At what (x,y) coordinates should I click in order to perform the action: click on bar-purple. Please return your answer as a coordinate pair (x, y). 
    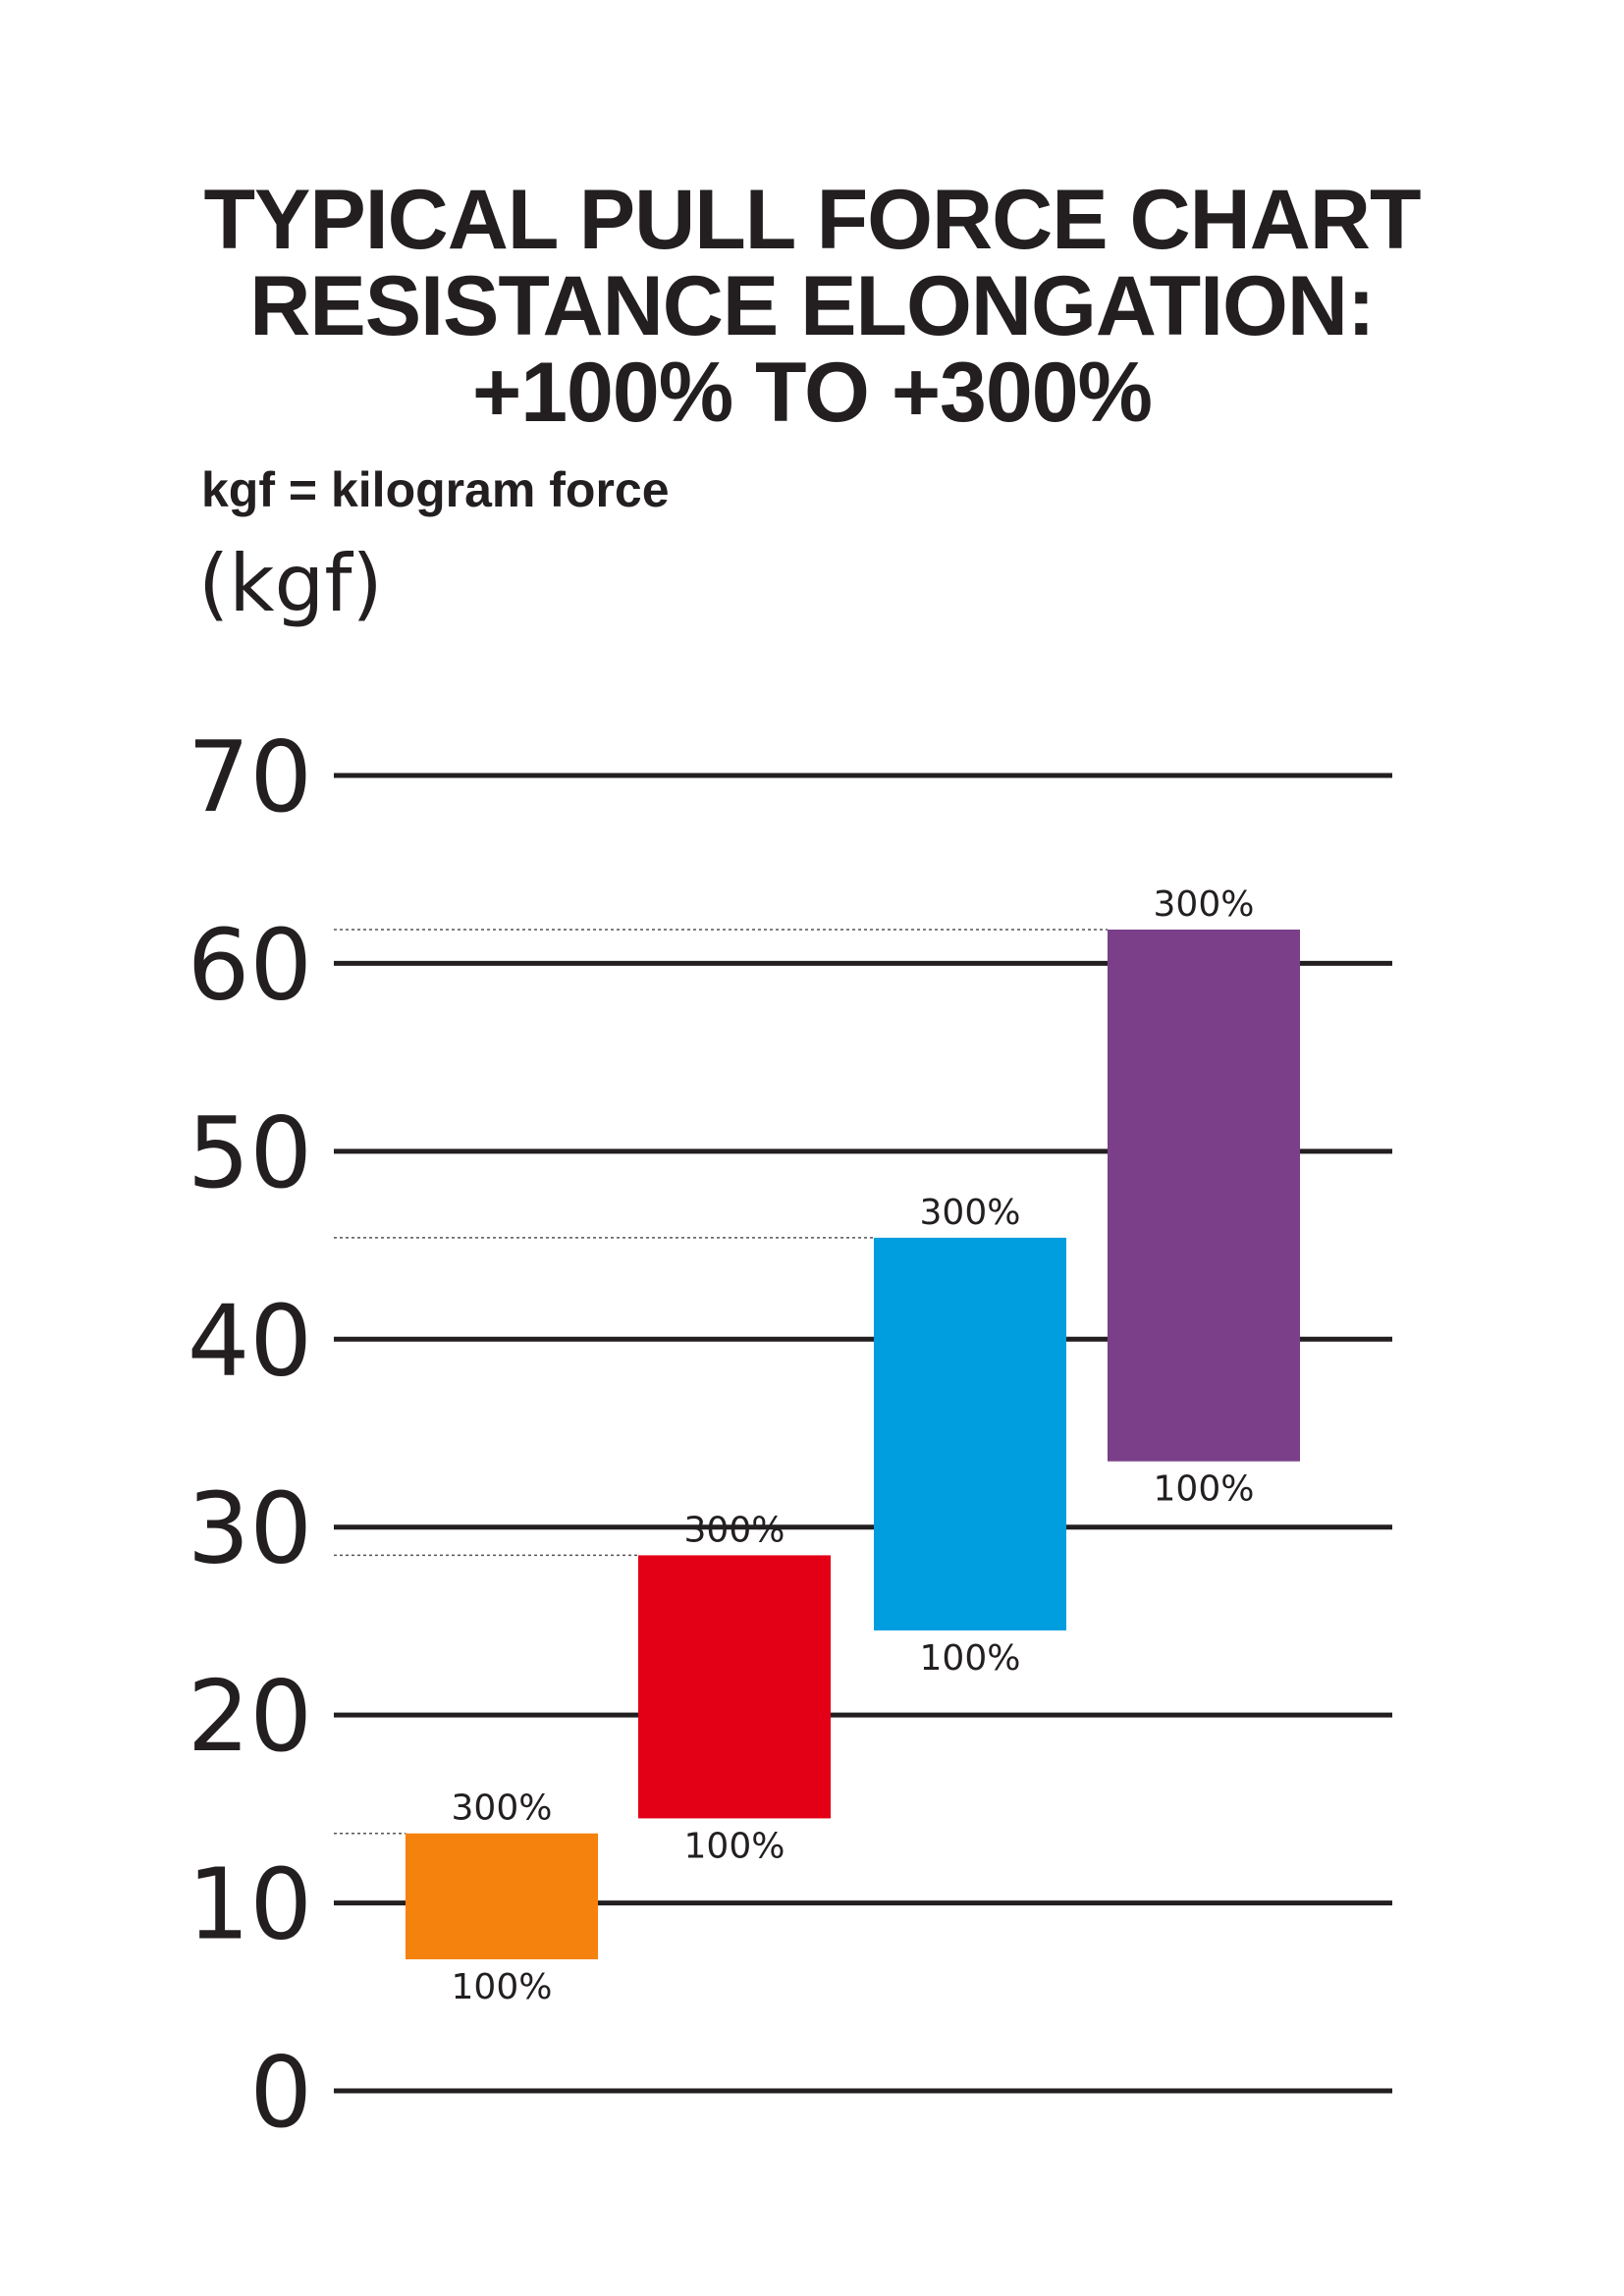
    Looking at the image, I should click on (1204, 1195).